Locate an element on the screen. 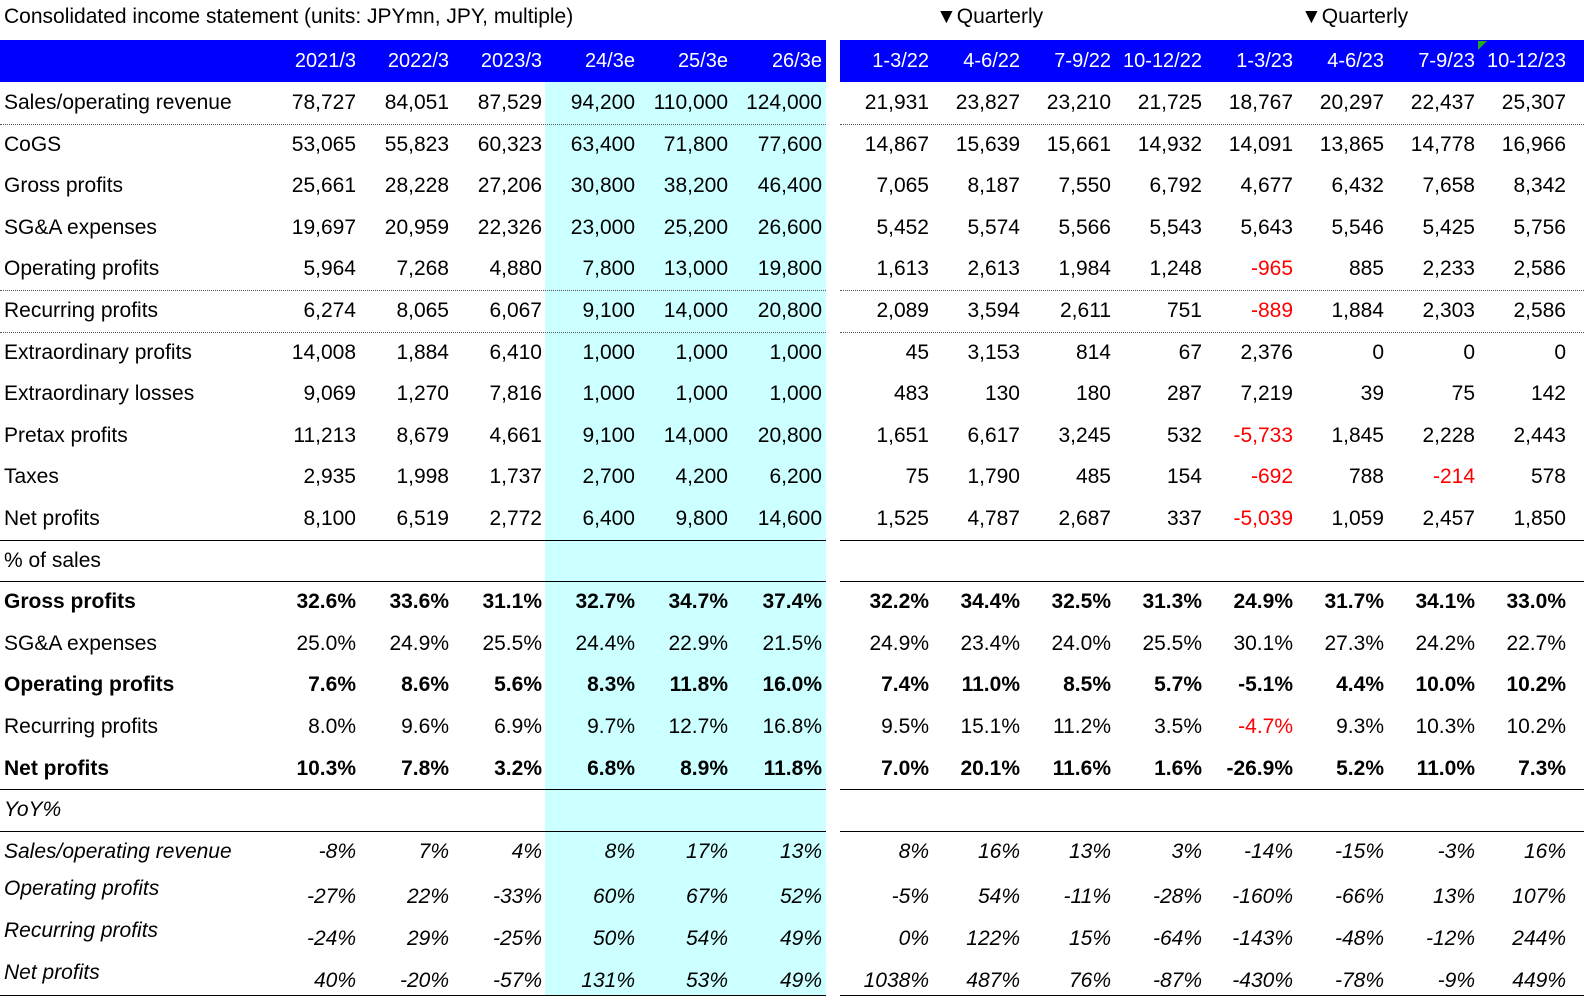 This screenshot has width=1584, height=1006. cell-value: 34.7% is located at coordinates (698, 602).